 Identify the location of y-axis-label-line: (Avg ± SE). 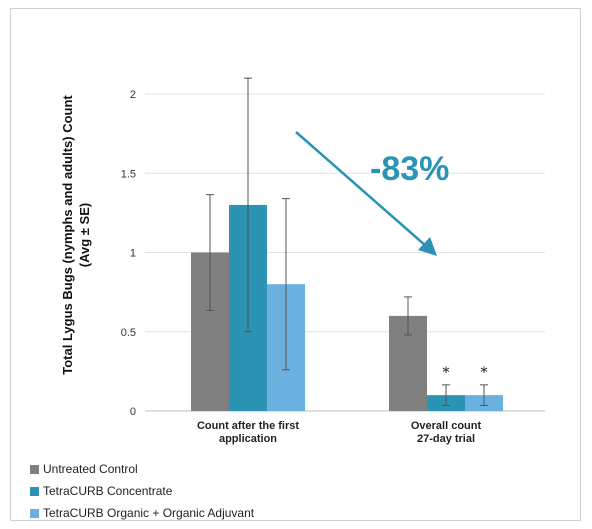
(84, 235).